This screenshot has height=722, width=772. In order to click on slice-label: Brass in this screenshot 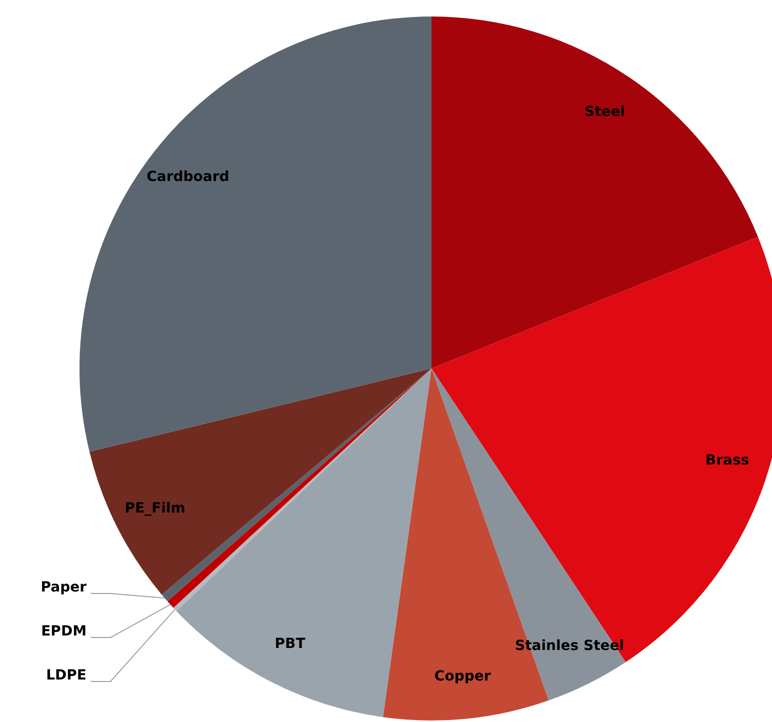, I will do `click(727, 460)`.